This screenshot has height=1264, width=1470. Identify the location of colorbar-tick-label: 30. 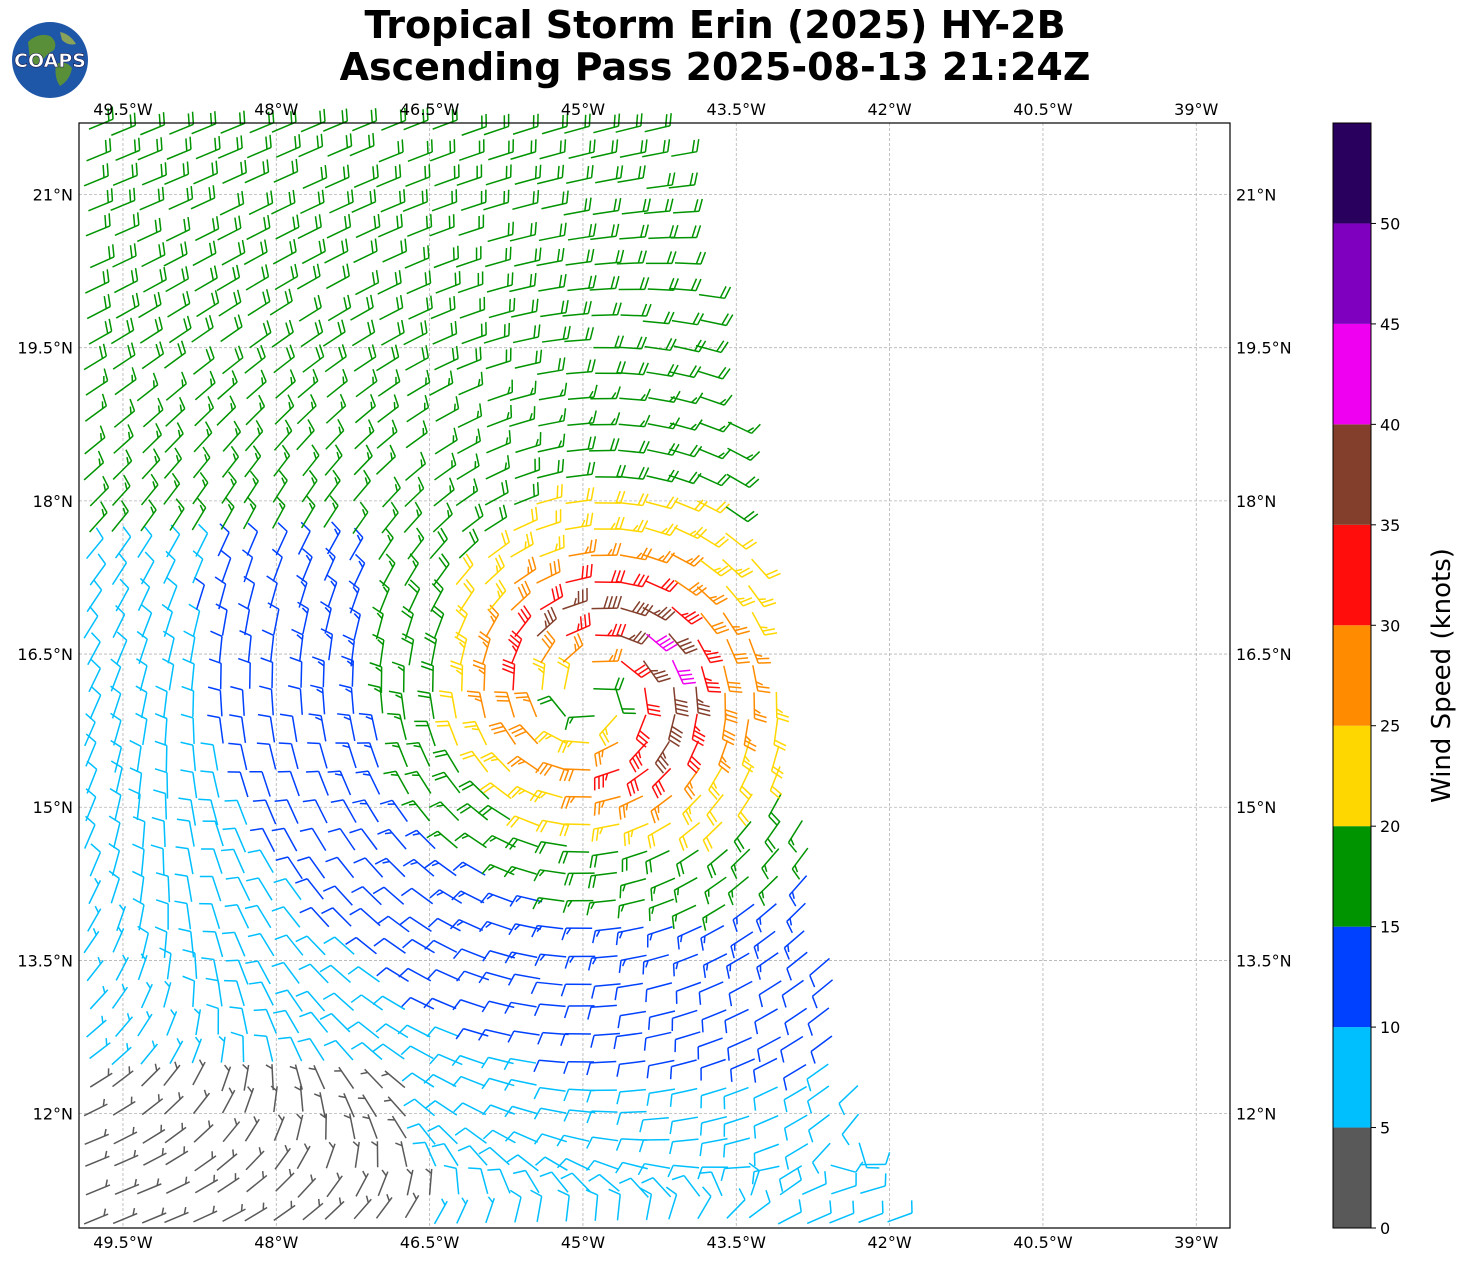
(1390, 625).